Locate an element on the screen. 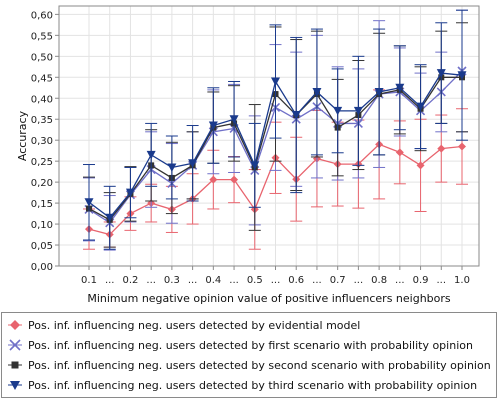  y-tick-label: 0,10 is located at coordinates (42, 225).